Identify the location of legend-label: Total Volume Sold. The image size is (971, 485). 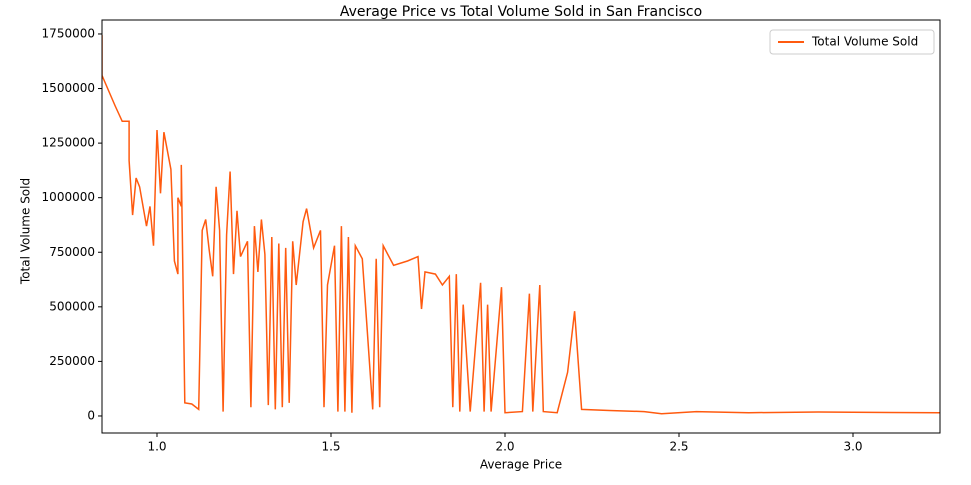
(864, 42).